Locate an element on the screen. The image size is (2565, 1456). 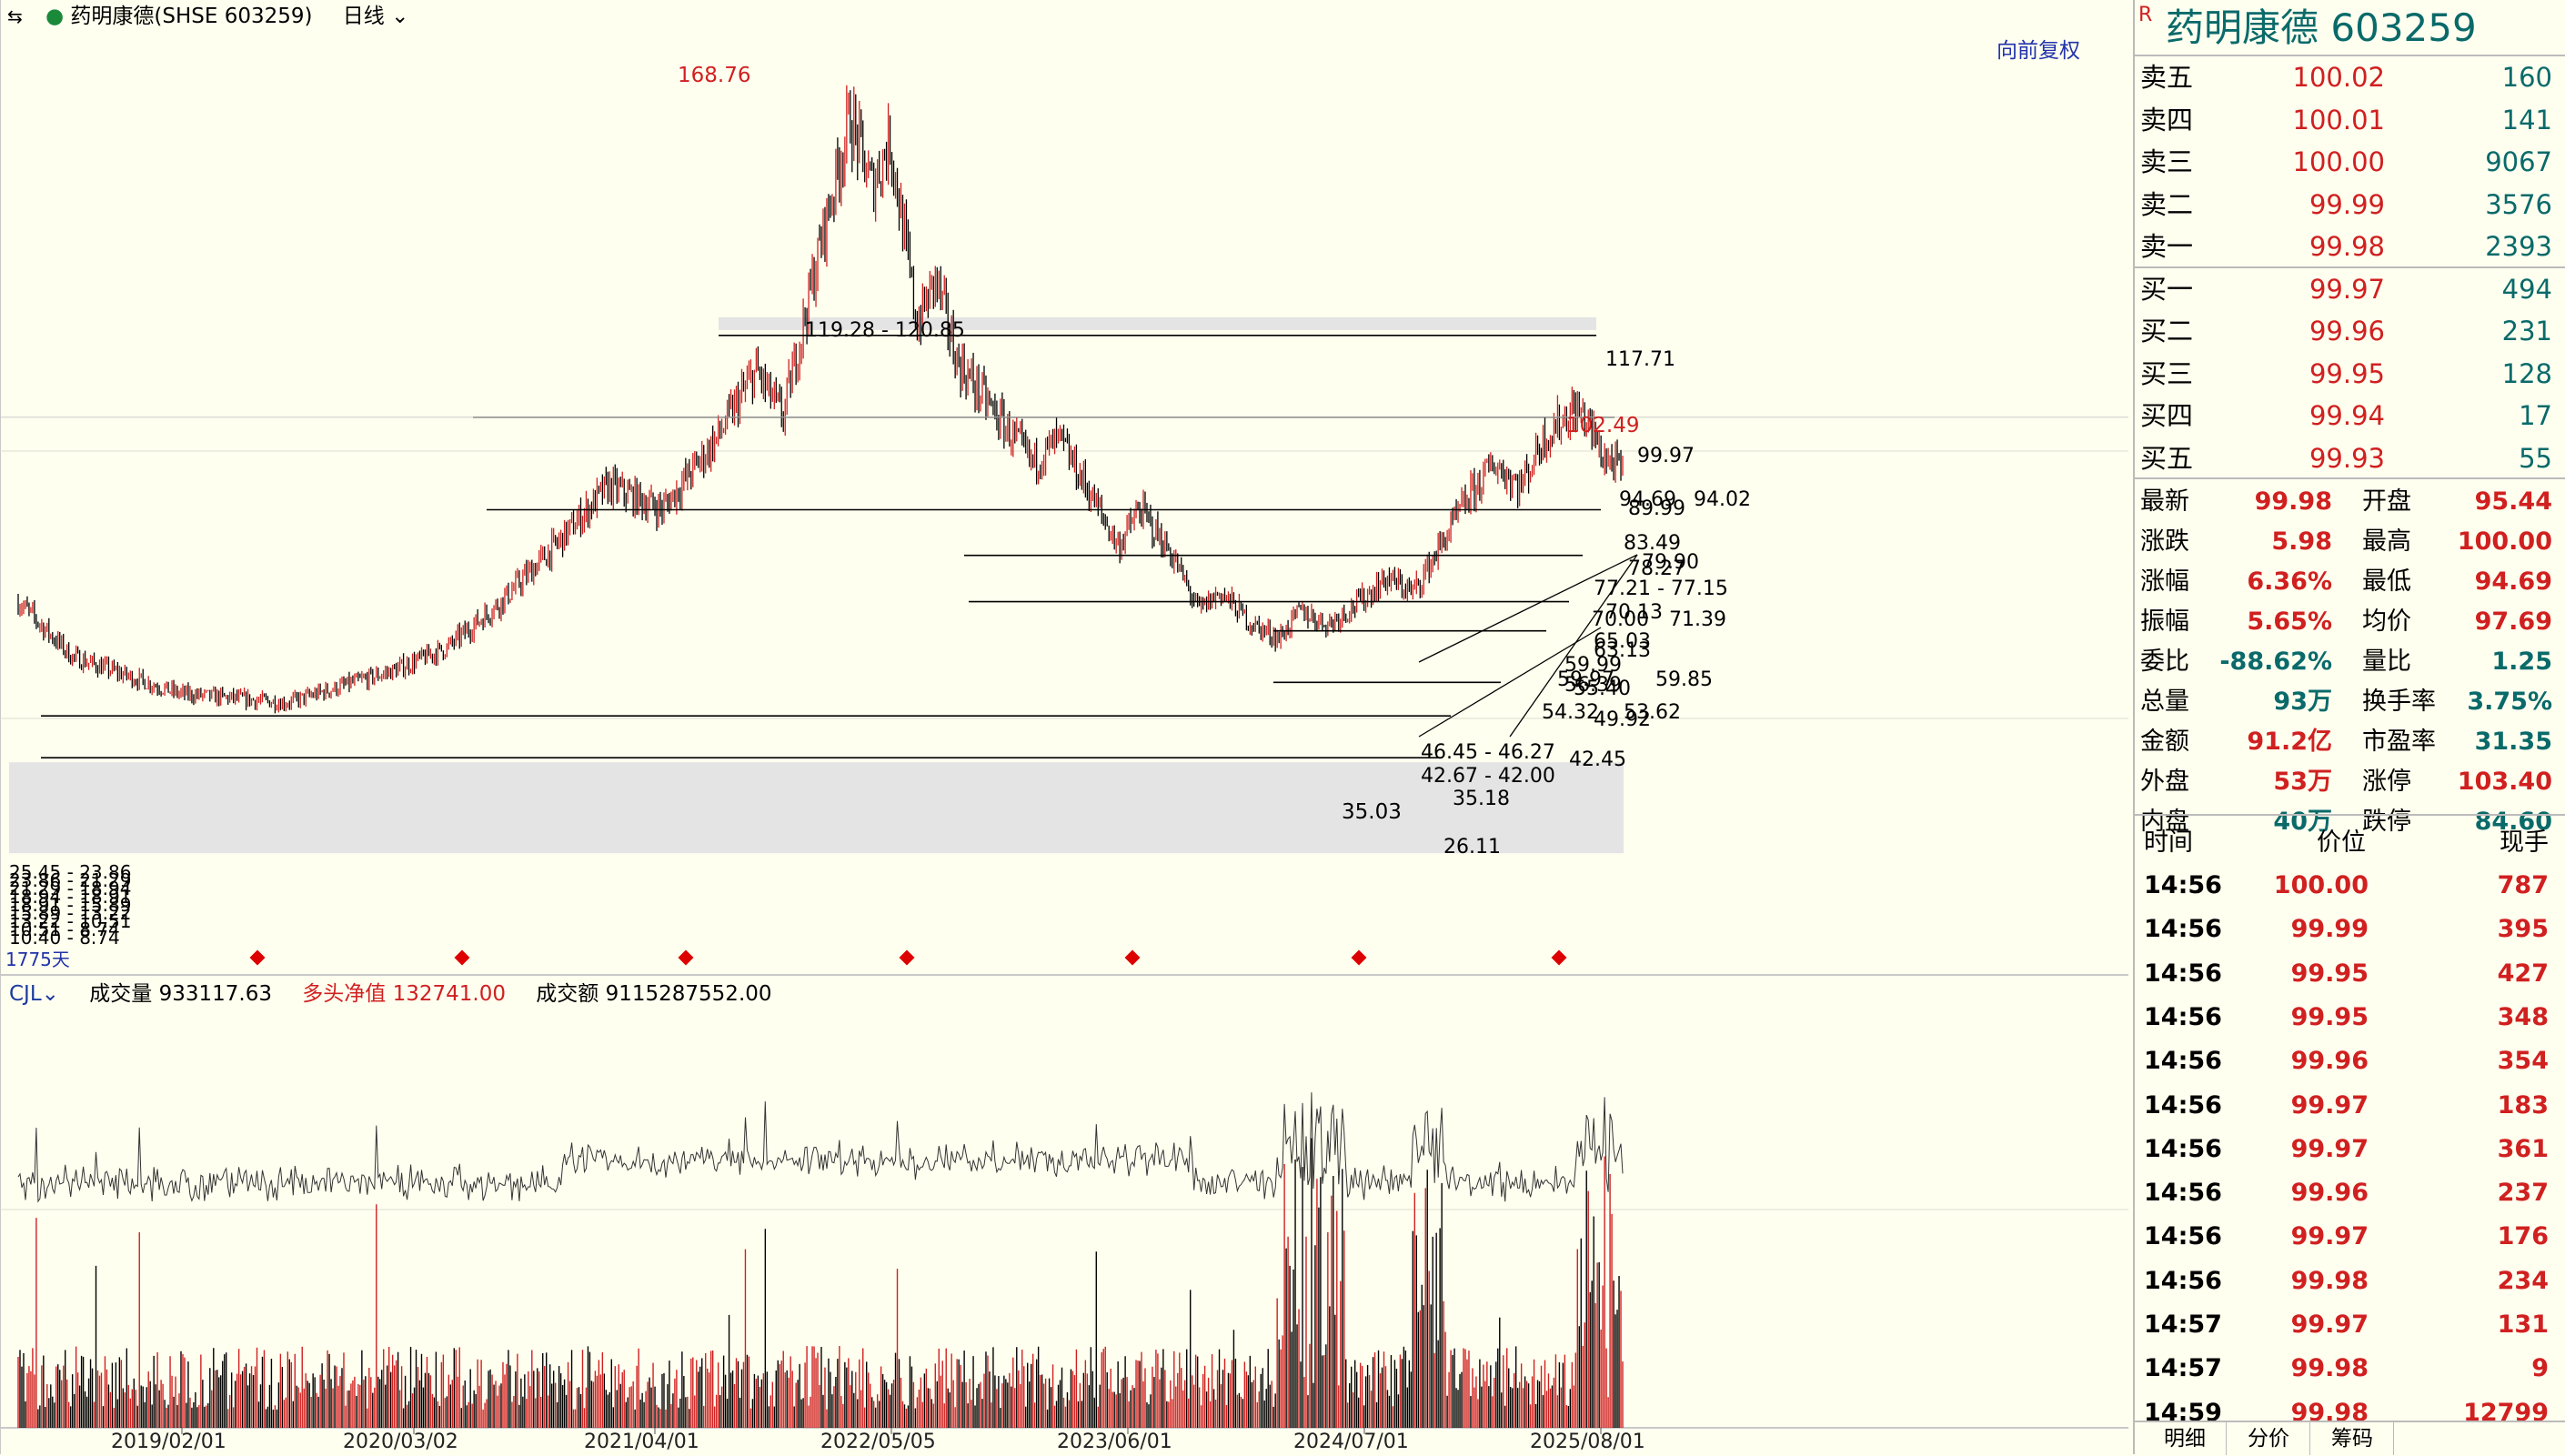
tick-volume: 348 is located at coordinates (2523, 1017).